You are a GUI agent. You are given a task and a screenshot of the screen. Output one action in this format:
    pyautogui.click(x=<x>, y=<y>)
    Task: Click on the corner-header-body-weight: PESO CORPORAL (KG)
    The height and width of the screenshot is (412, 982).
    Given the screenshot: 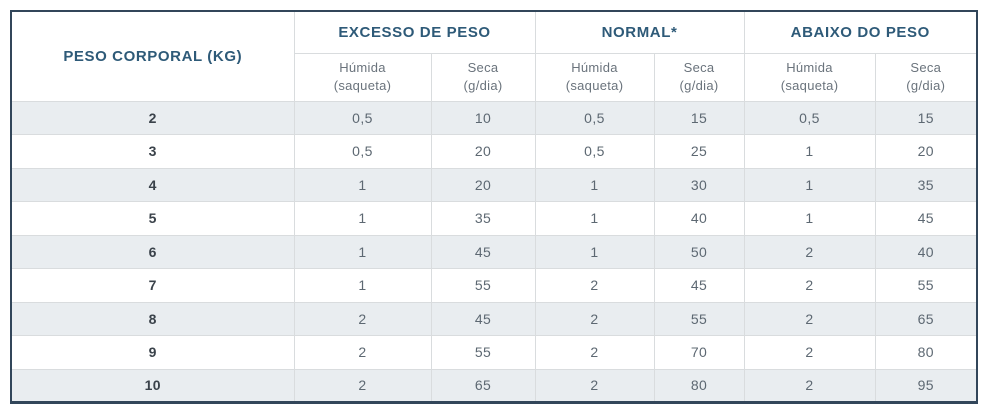 What is the action you would take?
    pyautogui.click(x=152, y=56)
    